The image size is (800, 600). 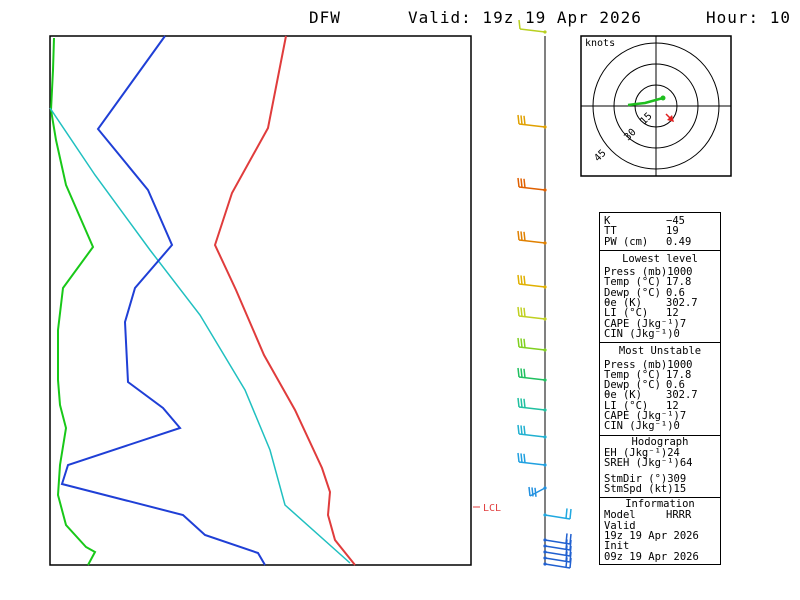 What do you see at coordinates (675, 221) in the screenshot?
I see `index-value: −45` at bounding box center [675, 221].